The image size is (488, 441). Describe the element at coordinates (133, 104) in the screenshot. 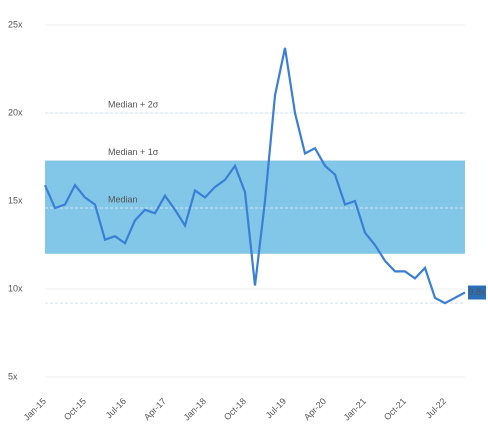

I see `reference-label: Median + 2σ` at that location.